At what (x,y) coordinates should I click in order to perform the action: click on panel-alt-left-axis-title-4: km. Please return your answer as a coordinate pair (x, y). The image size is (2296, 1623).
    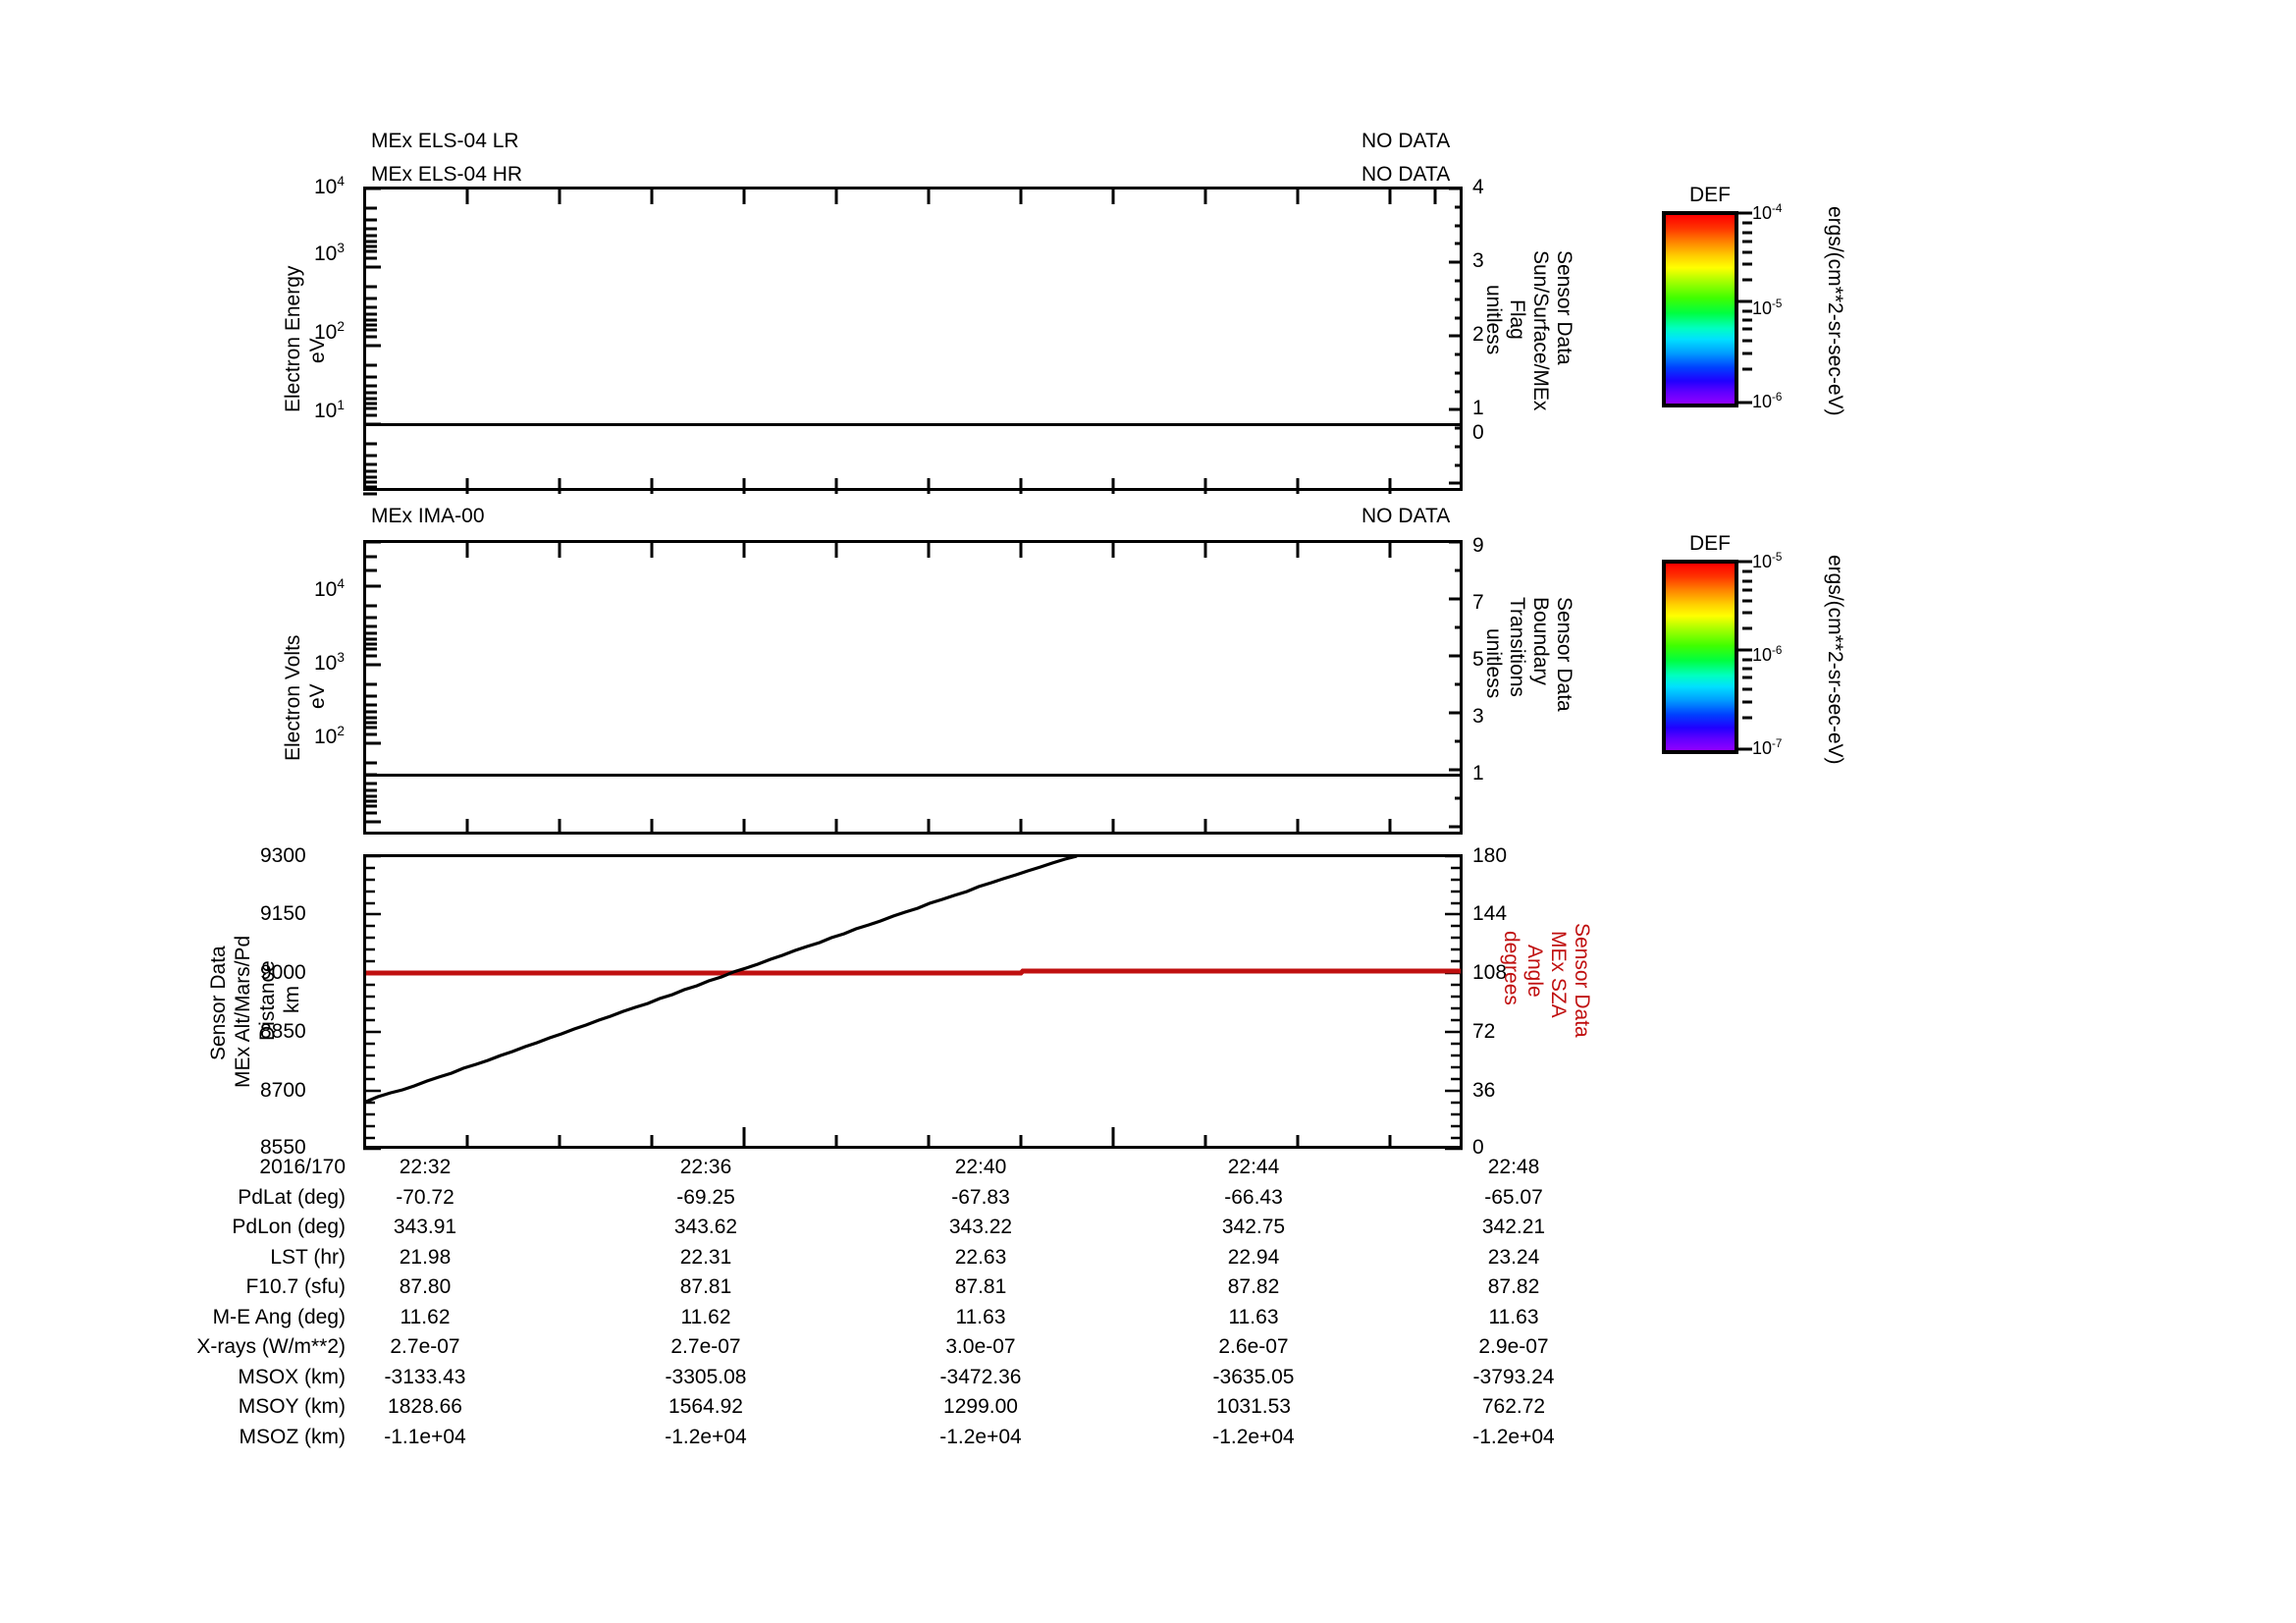
    Looking at the image, I should click on (292, 999).